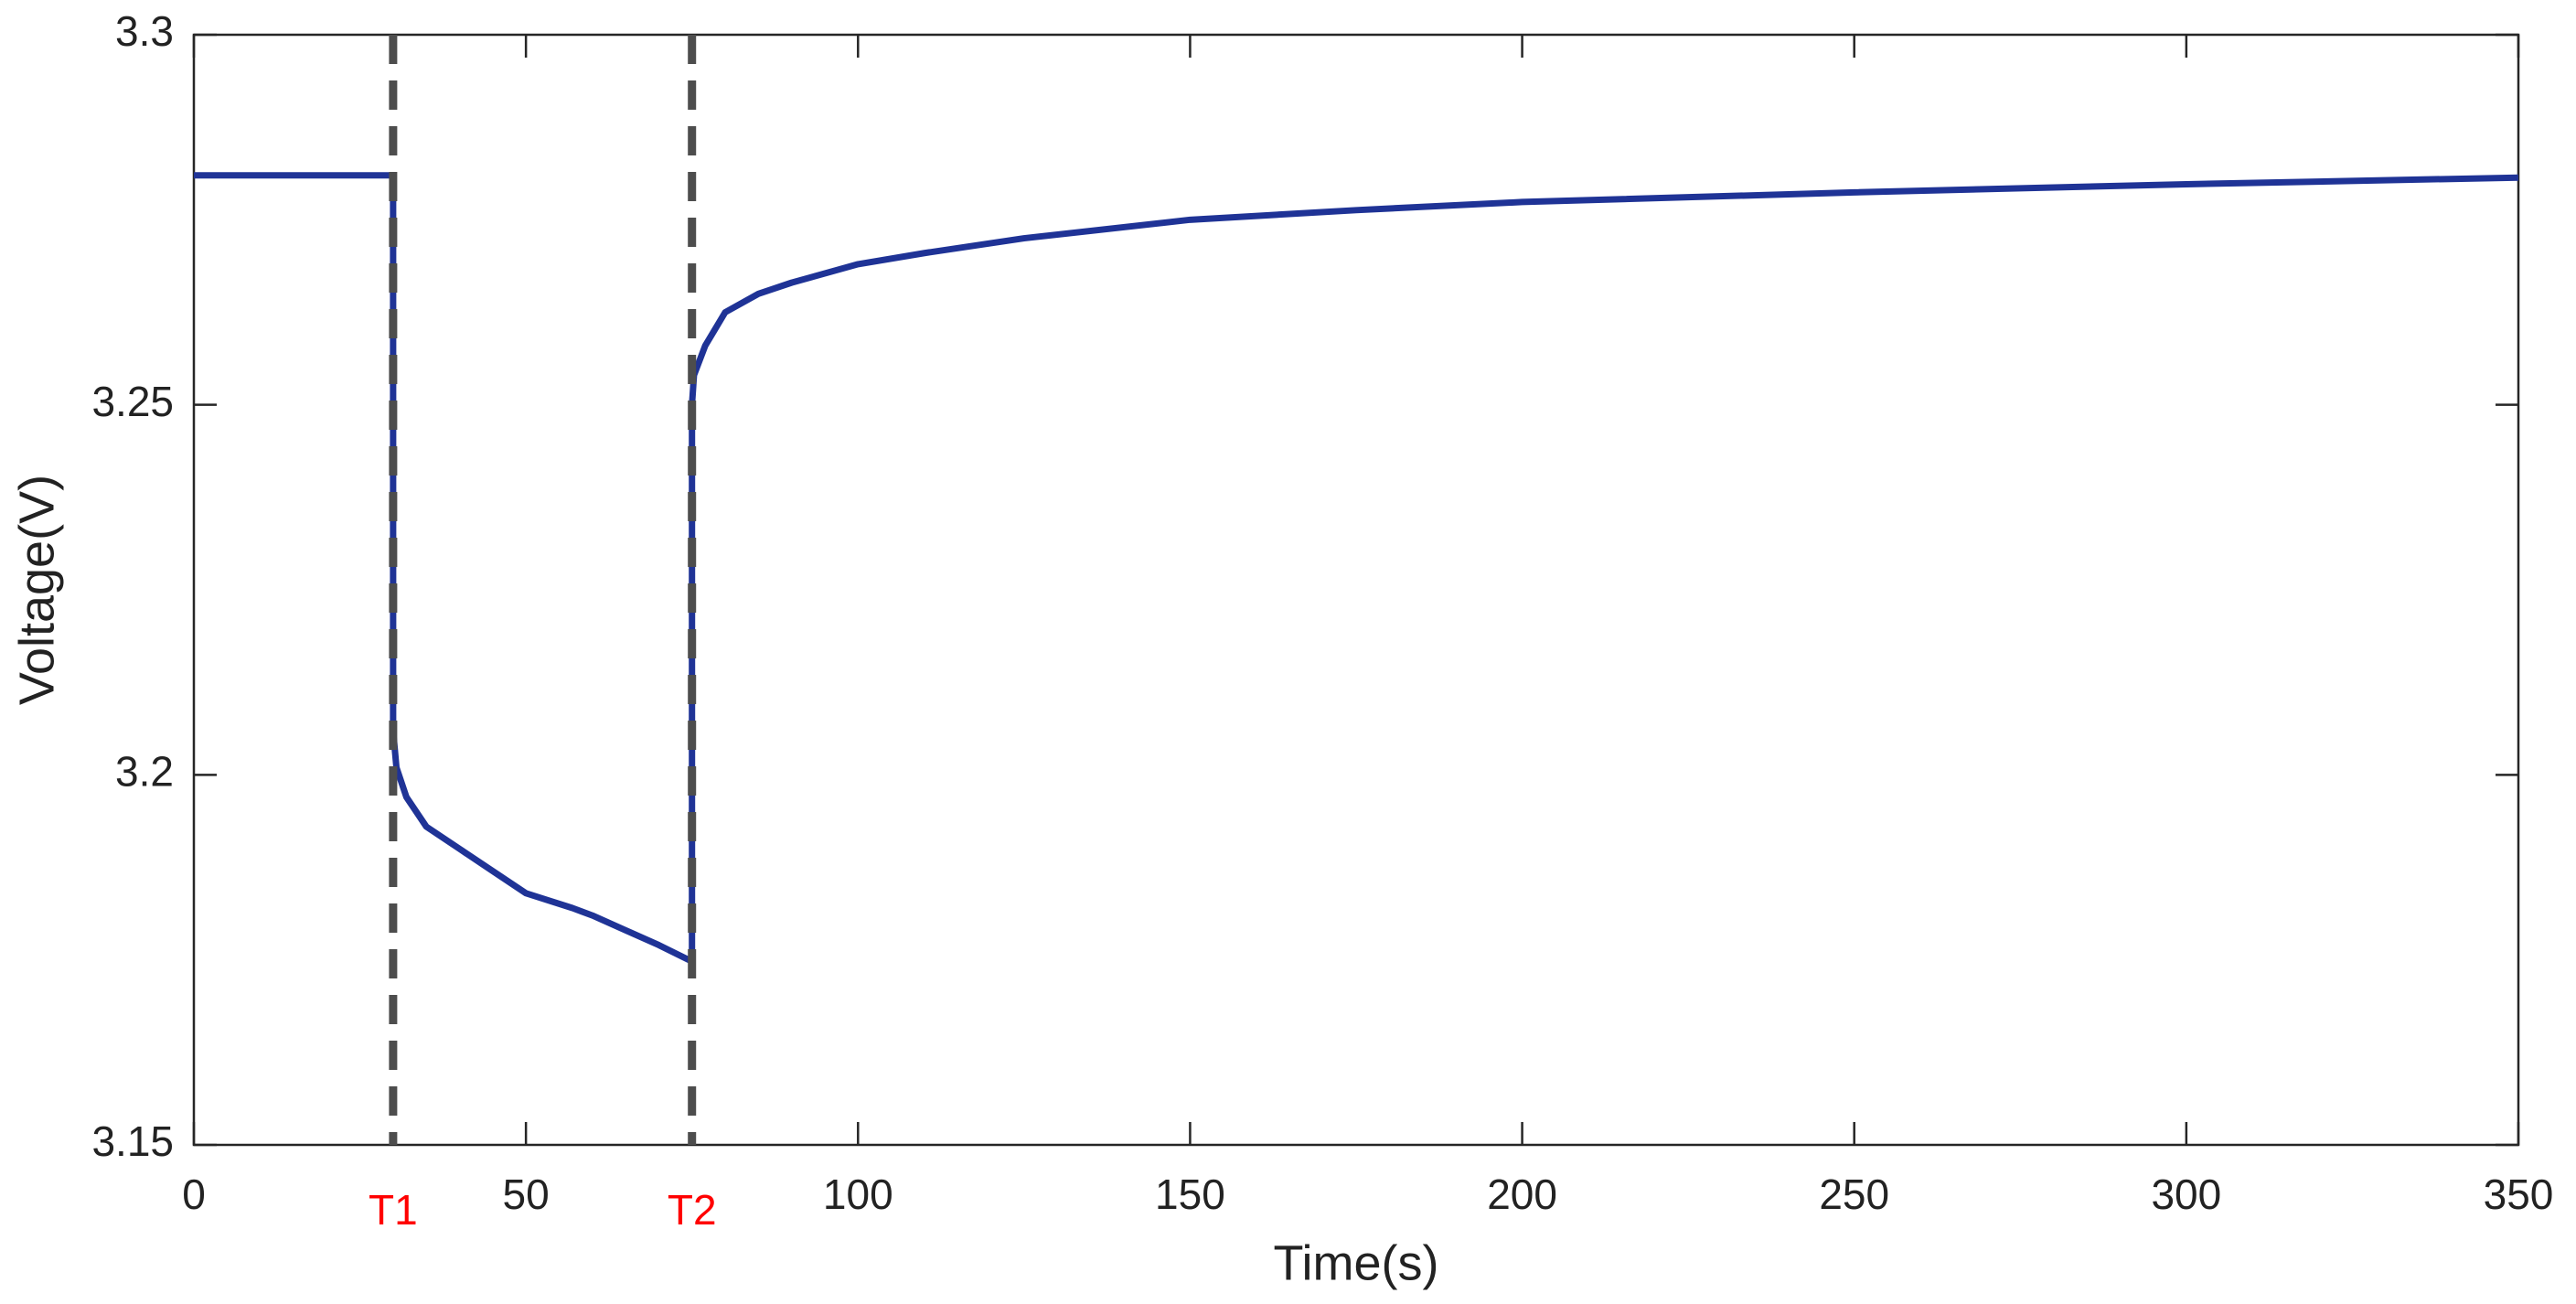  I want to click on marker-label: T2, so click(692, 1210).